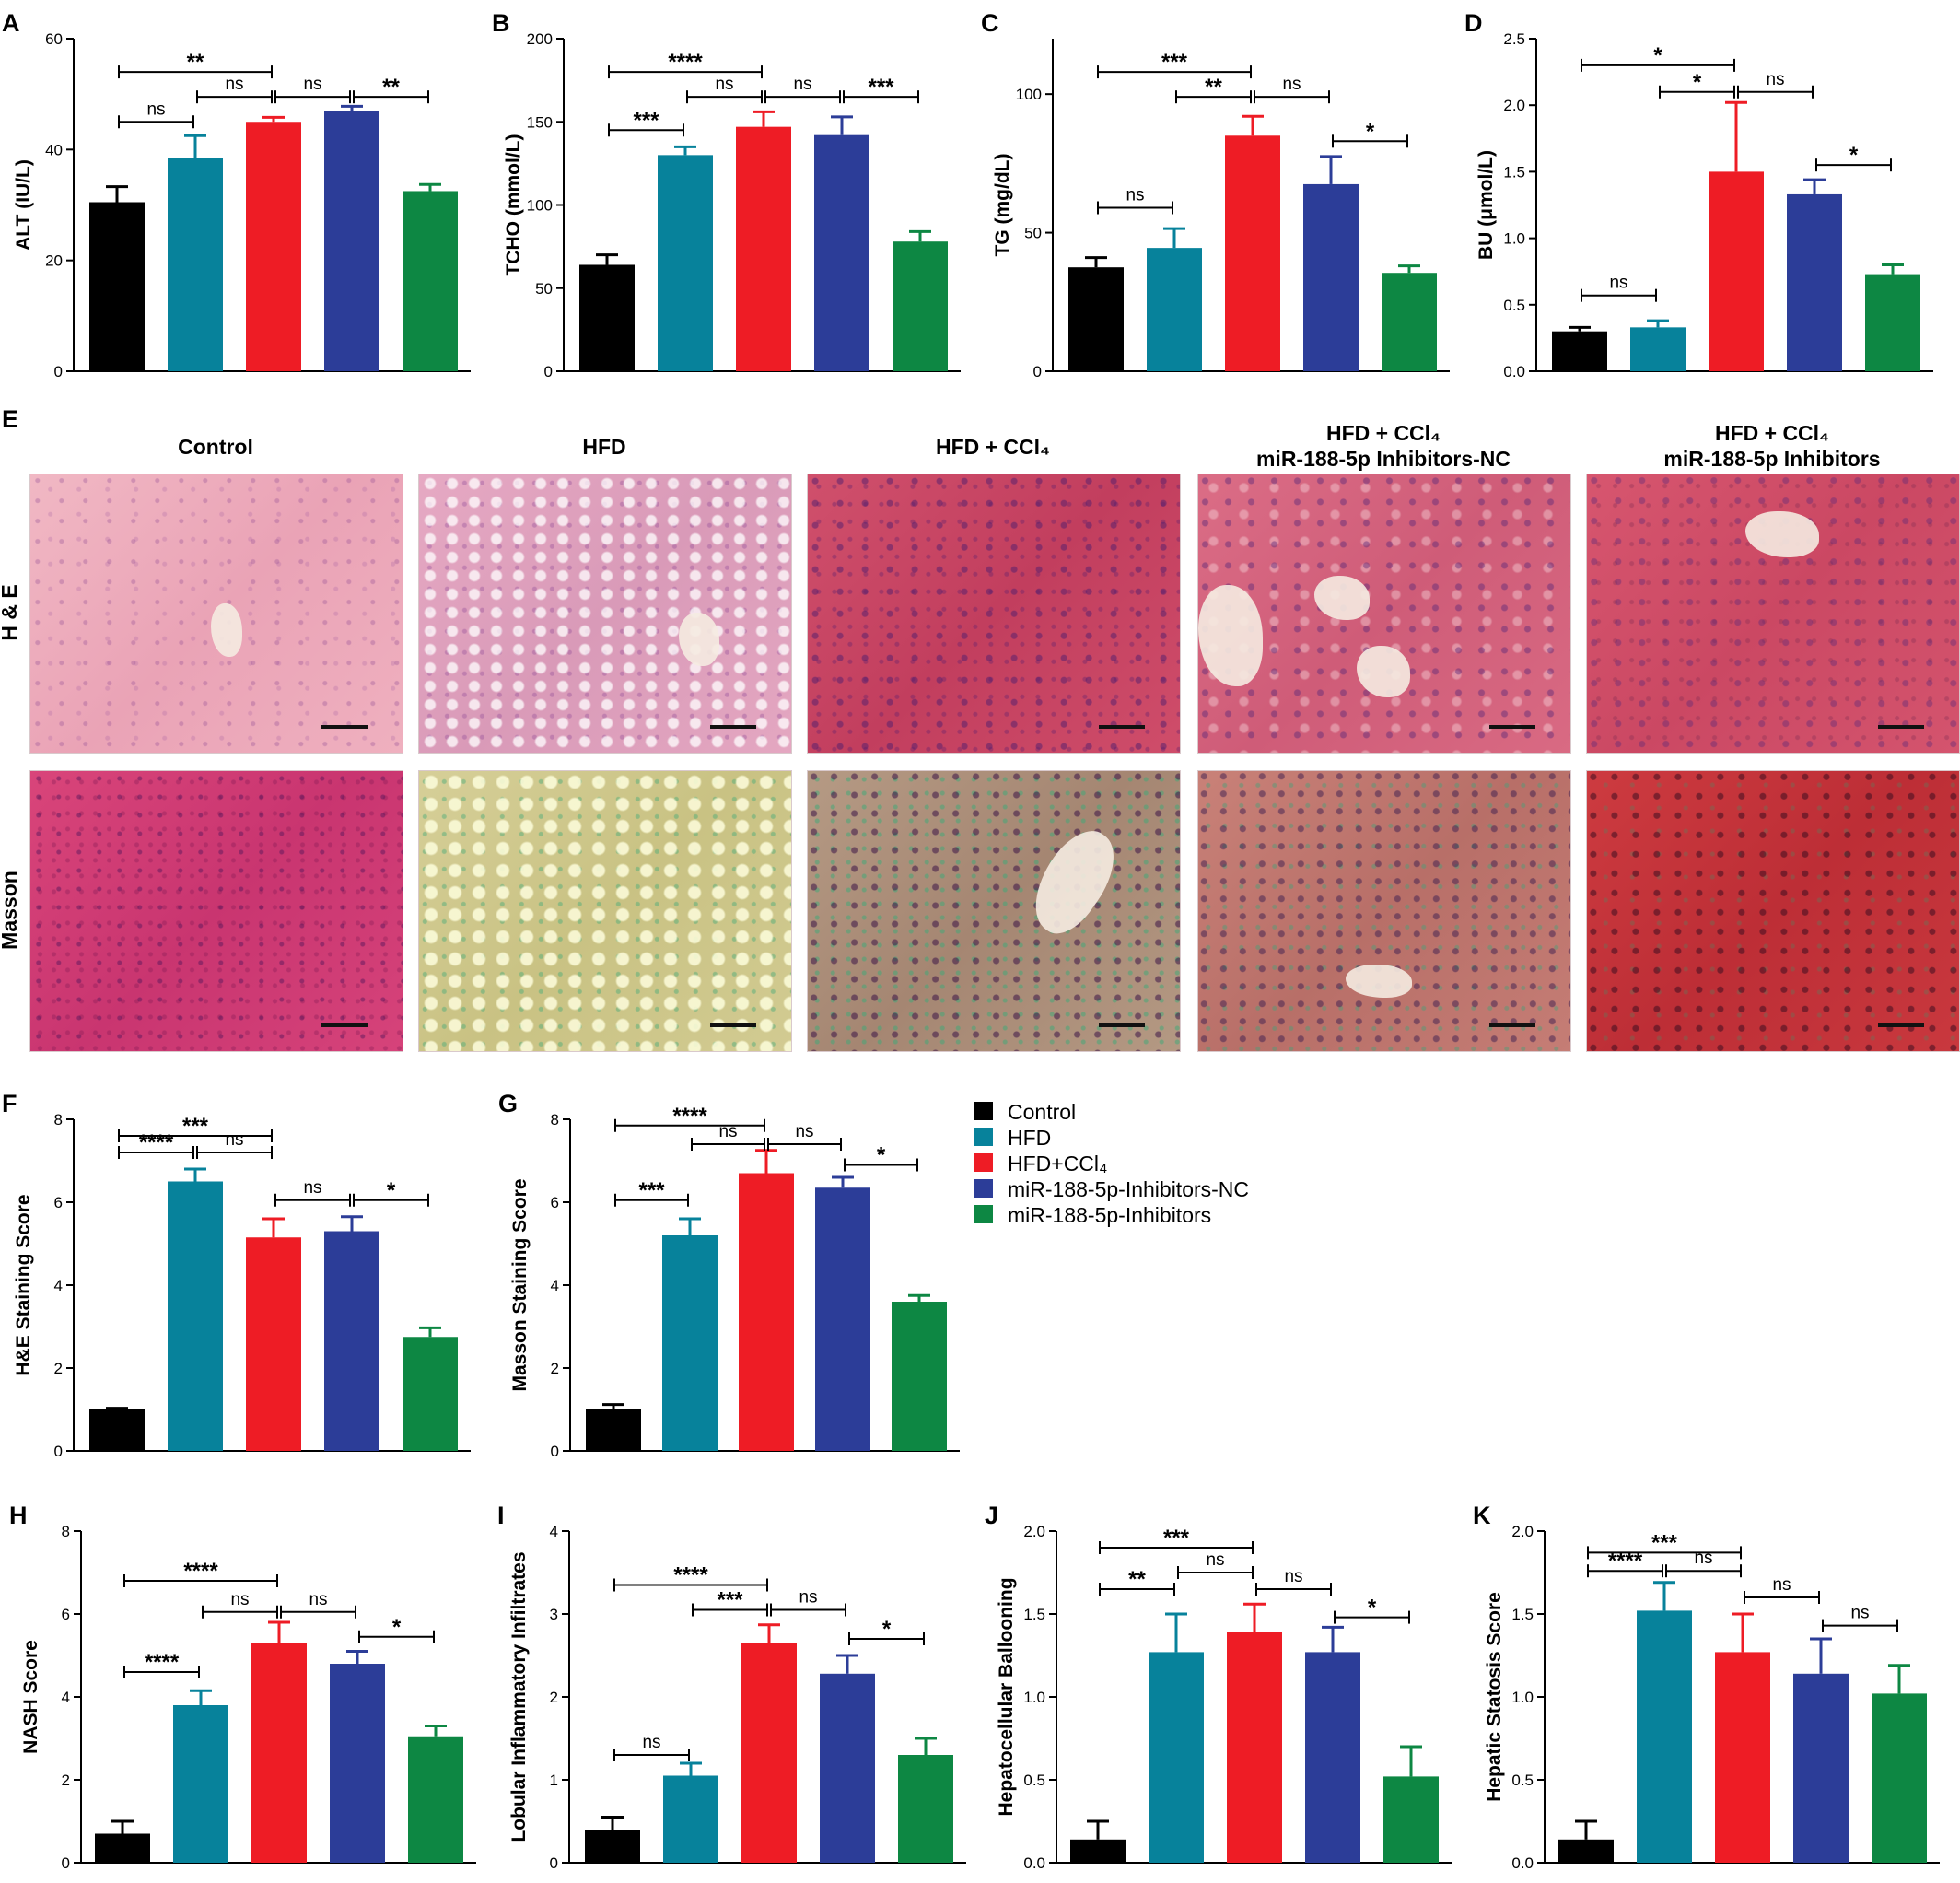  Describe the element at coordinates (555, 1285) in the screenshot. I see `y-tick-label: 4` at that location.